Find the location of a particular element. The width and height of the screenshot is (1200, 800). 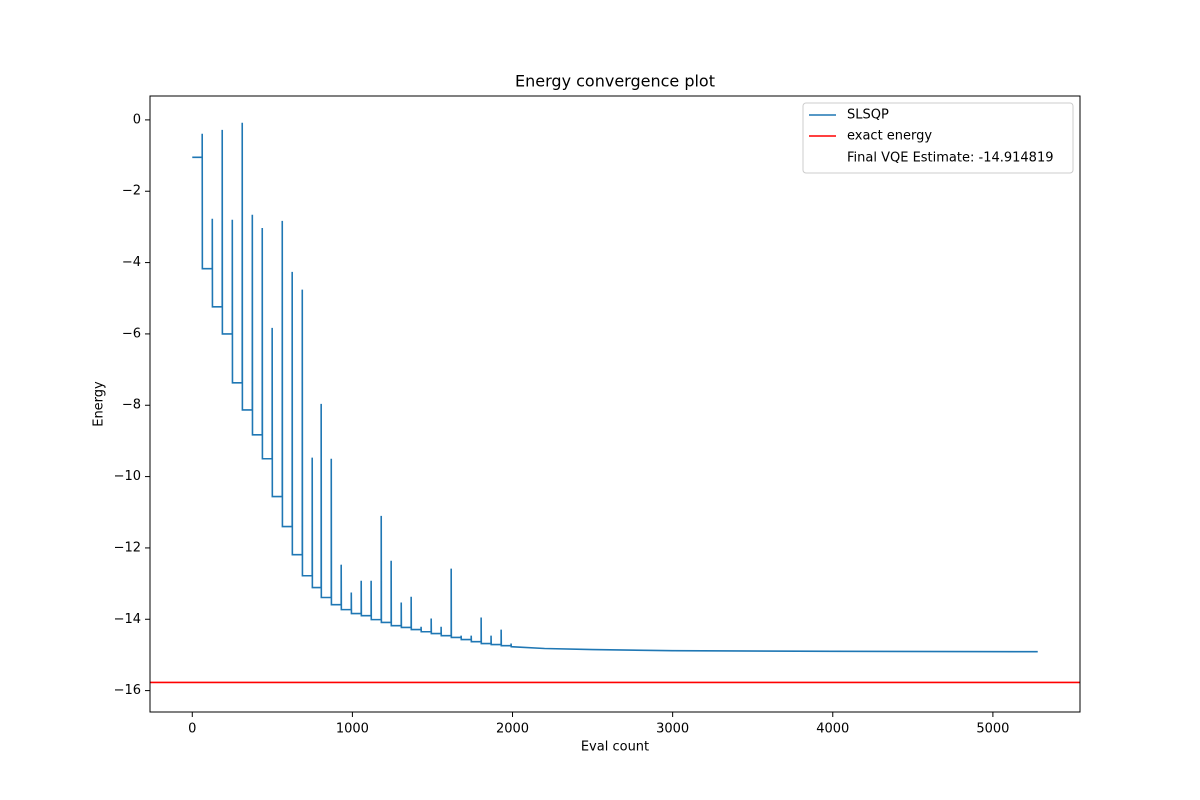

legend-box is located at coordinates (938, 138).